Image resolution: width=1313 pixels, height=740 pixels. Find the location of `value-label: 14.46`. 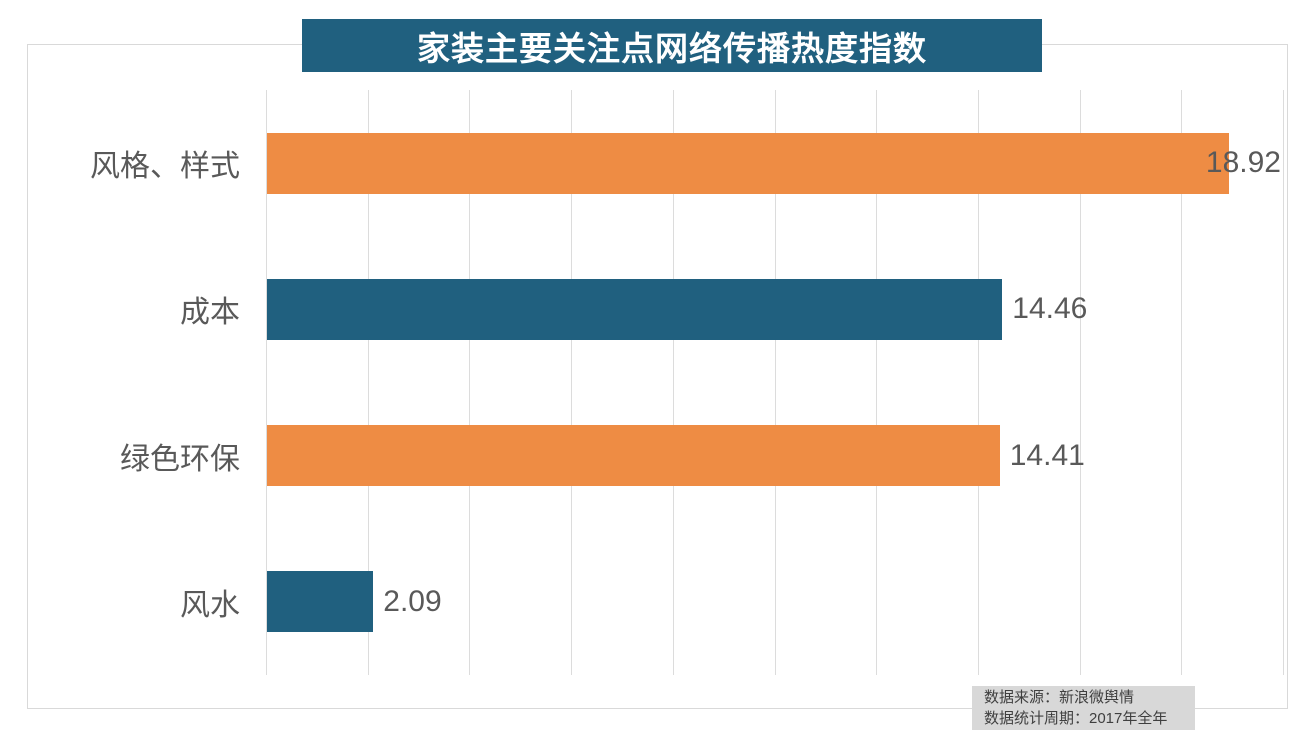

value-label: 14.46 is located at coordinates (1050, 309).